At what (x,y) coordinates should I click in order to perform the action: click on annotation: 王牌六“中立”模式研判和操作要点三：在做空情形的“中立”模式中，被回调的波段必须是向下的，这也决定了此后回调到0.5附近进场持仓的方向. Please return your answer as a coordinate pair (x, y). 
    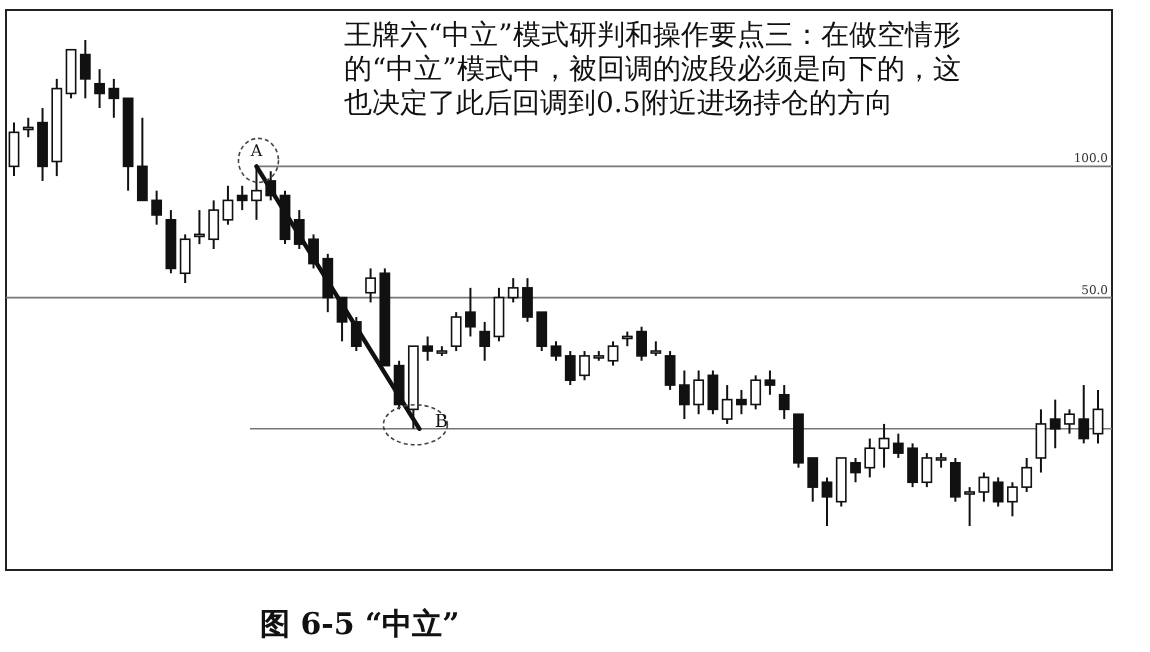
    Looking at the image, I should click on (652, 70).